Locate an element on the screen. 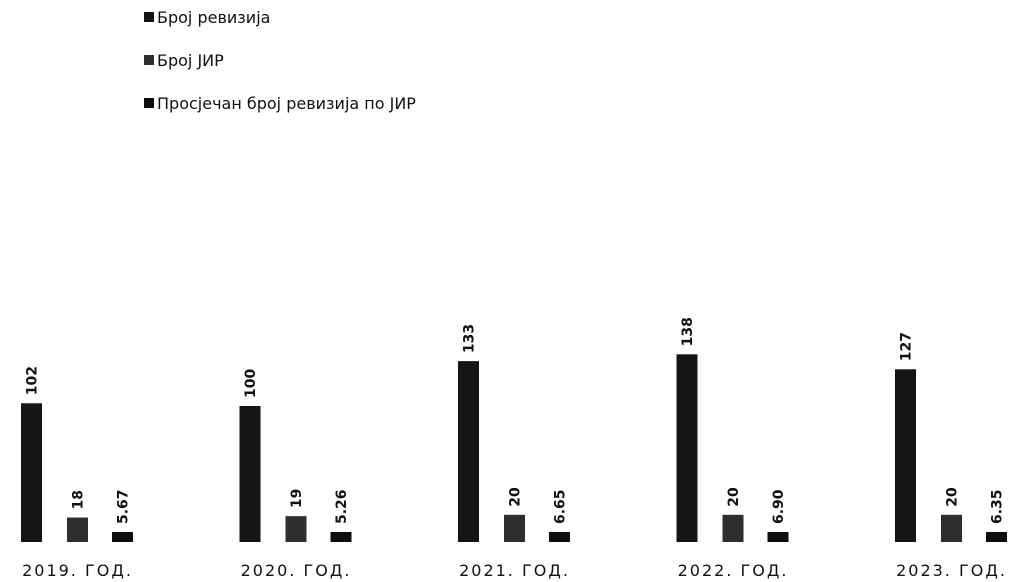 Image resolution: width=1009 pixels, height=582 pixels. value-label-1-3: 20 is located at coordinates (734, 497).